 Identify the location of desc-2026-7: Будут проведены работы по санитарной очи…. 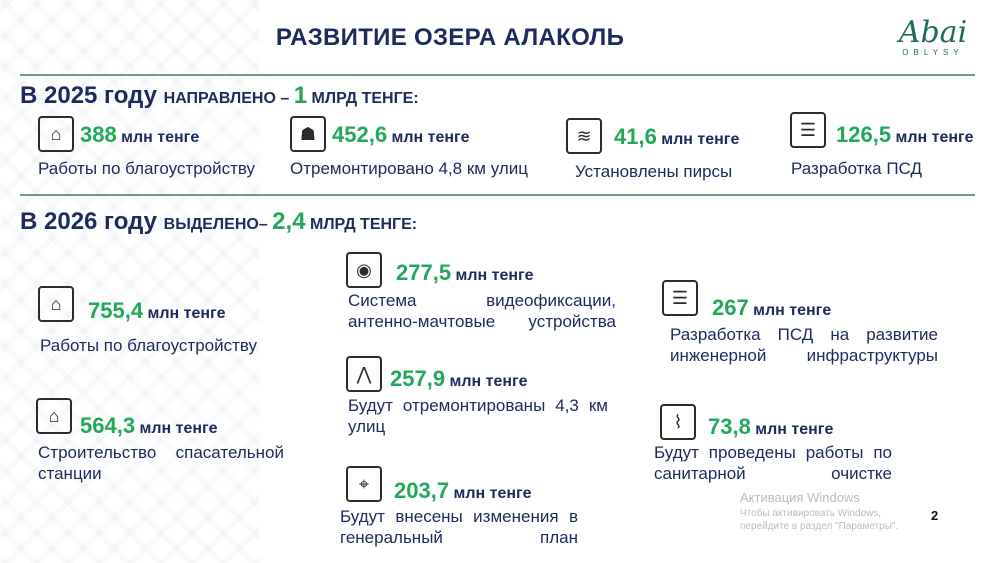
(773, 463).